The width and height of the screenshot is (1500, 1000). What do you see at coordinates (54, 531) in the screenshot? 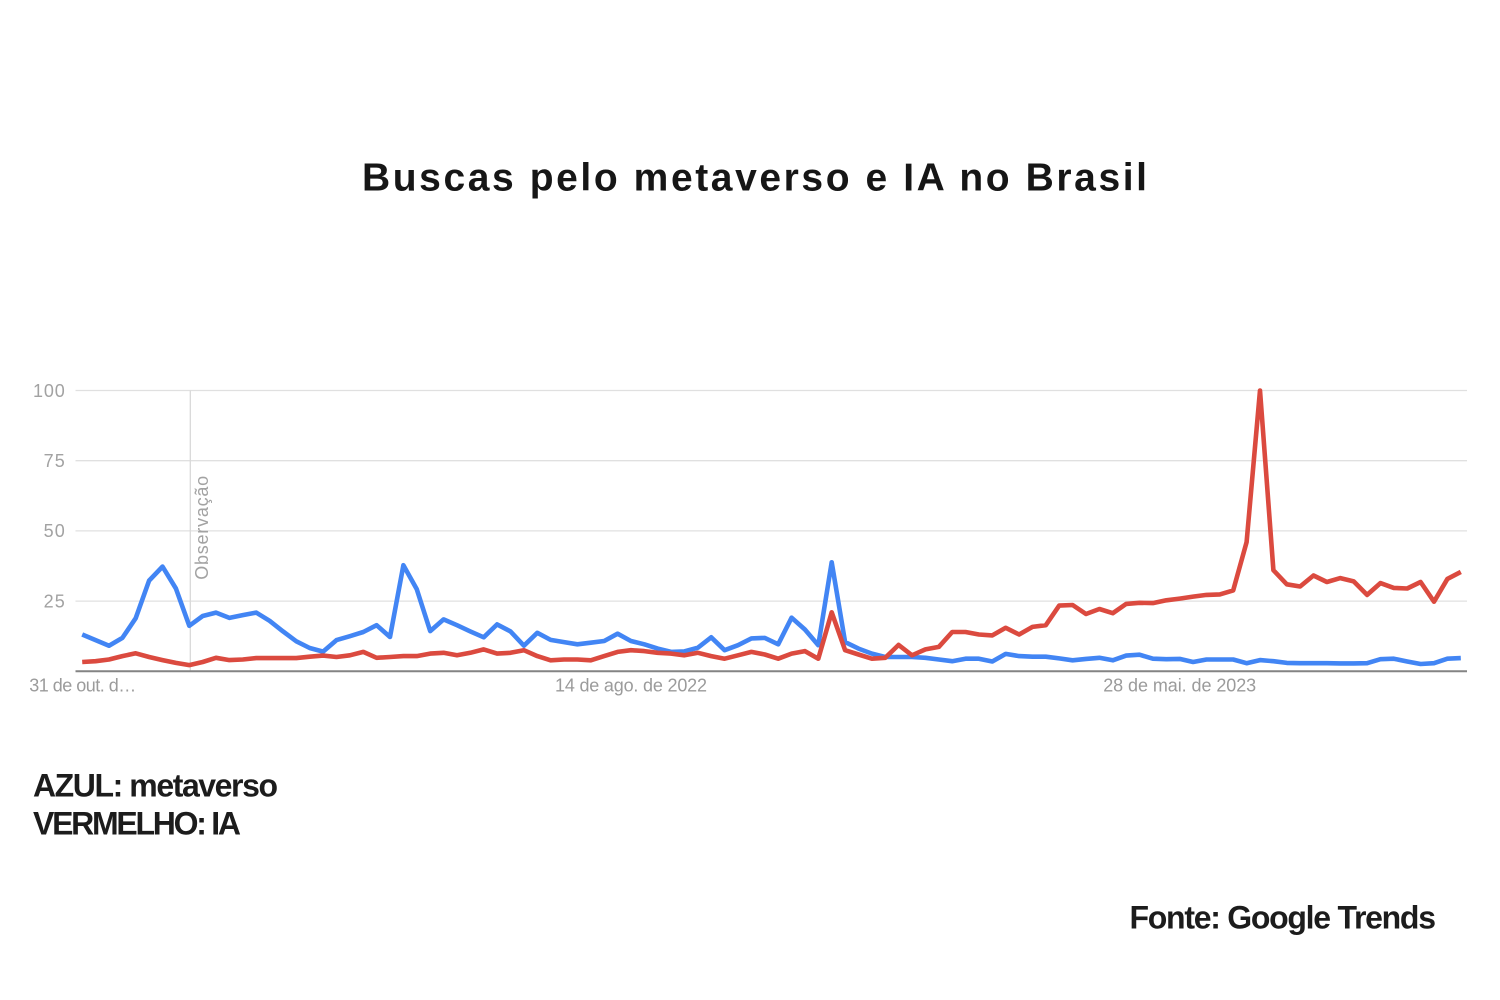
I see `svg-text: 50` at bounding box center [54, 531].